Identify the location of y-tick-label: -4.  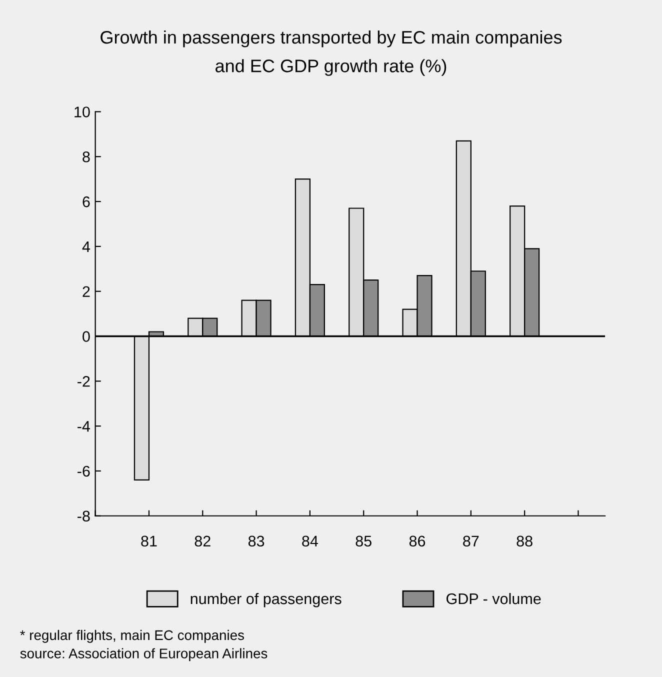
(84, 426).